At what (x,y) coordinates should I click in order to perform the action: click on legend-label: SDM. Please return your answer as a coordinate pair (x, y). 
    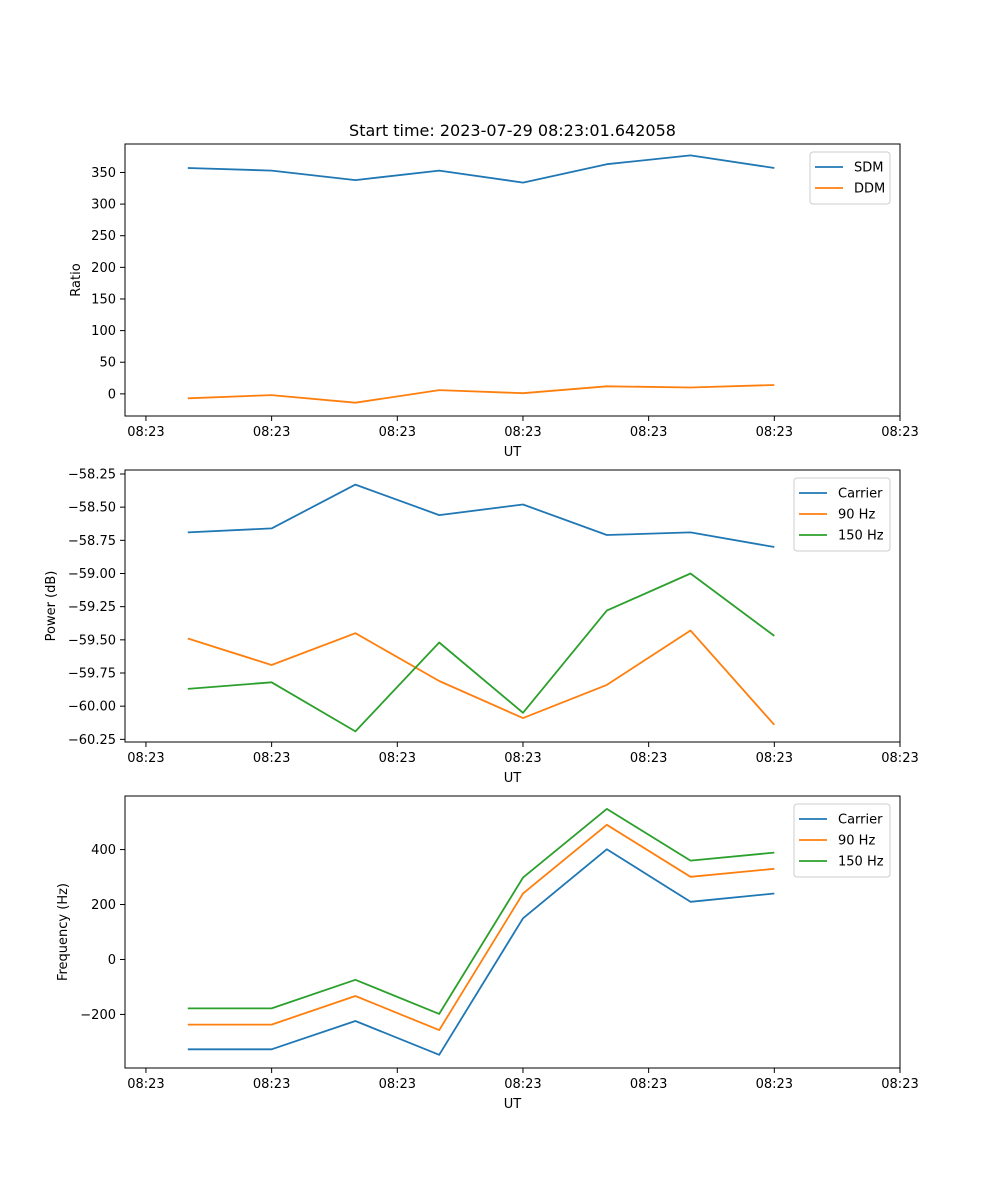
    Looking at the image, I should click on (868, 168).